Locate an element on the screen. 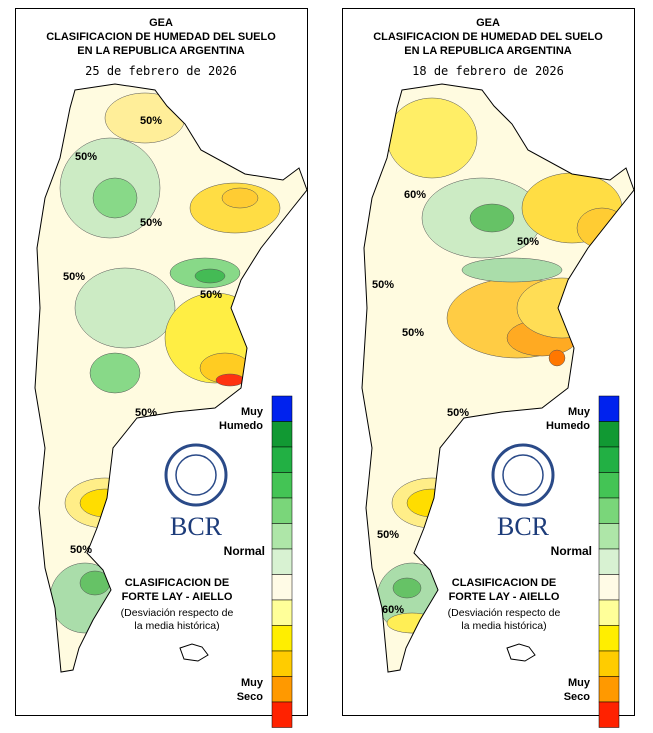 The height and width of the screenshot is (733, 653). map-date: 25 de febrero de 2026 is located at coordinates (161, 71).